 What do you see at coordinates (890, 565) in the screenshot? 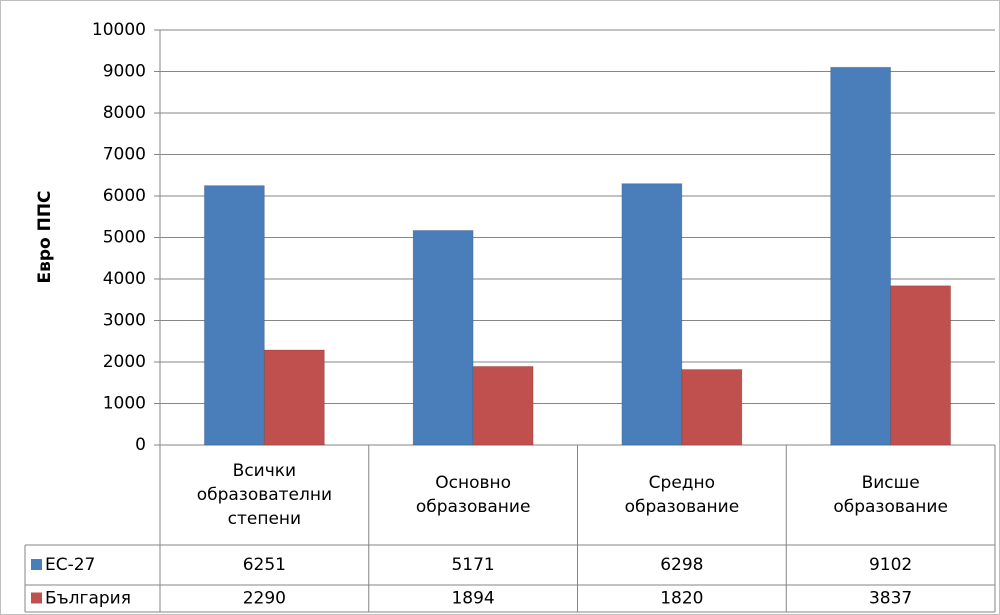
I see `table-value: 9102` at bounding box center [890, 565].